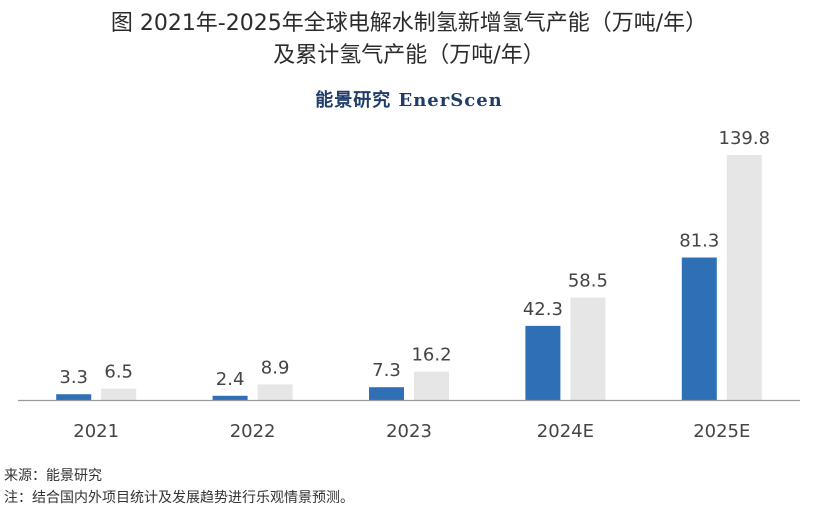 Image resolution: width=818 pixels, height=523 pixels. Describe the element at coordinates (53, 476) in the screenshot. I see `source-note: 来源：能景研究` at that location.